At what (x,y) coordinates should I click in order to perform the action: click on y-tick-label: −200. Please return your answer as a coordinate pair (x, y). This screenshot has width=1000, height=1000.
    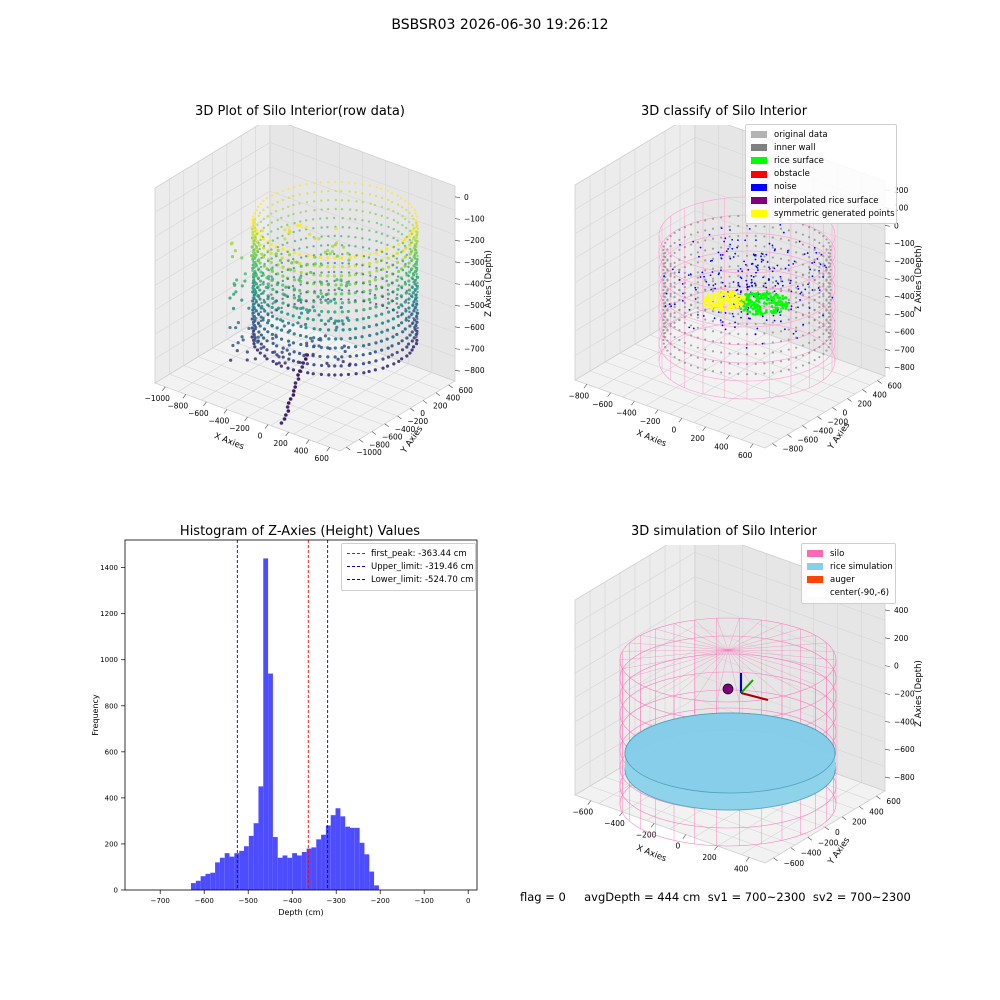
    Looking at the image, I should click on (418, 421).